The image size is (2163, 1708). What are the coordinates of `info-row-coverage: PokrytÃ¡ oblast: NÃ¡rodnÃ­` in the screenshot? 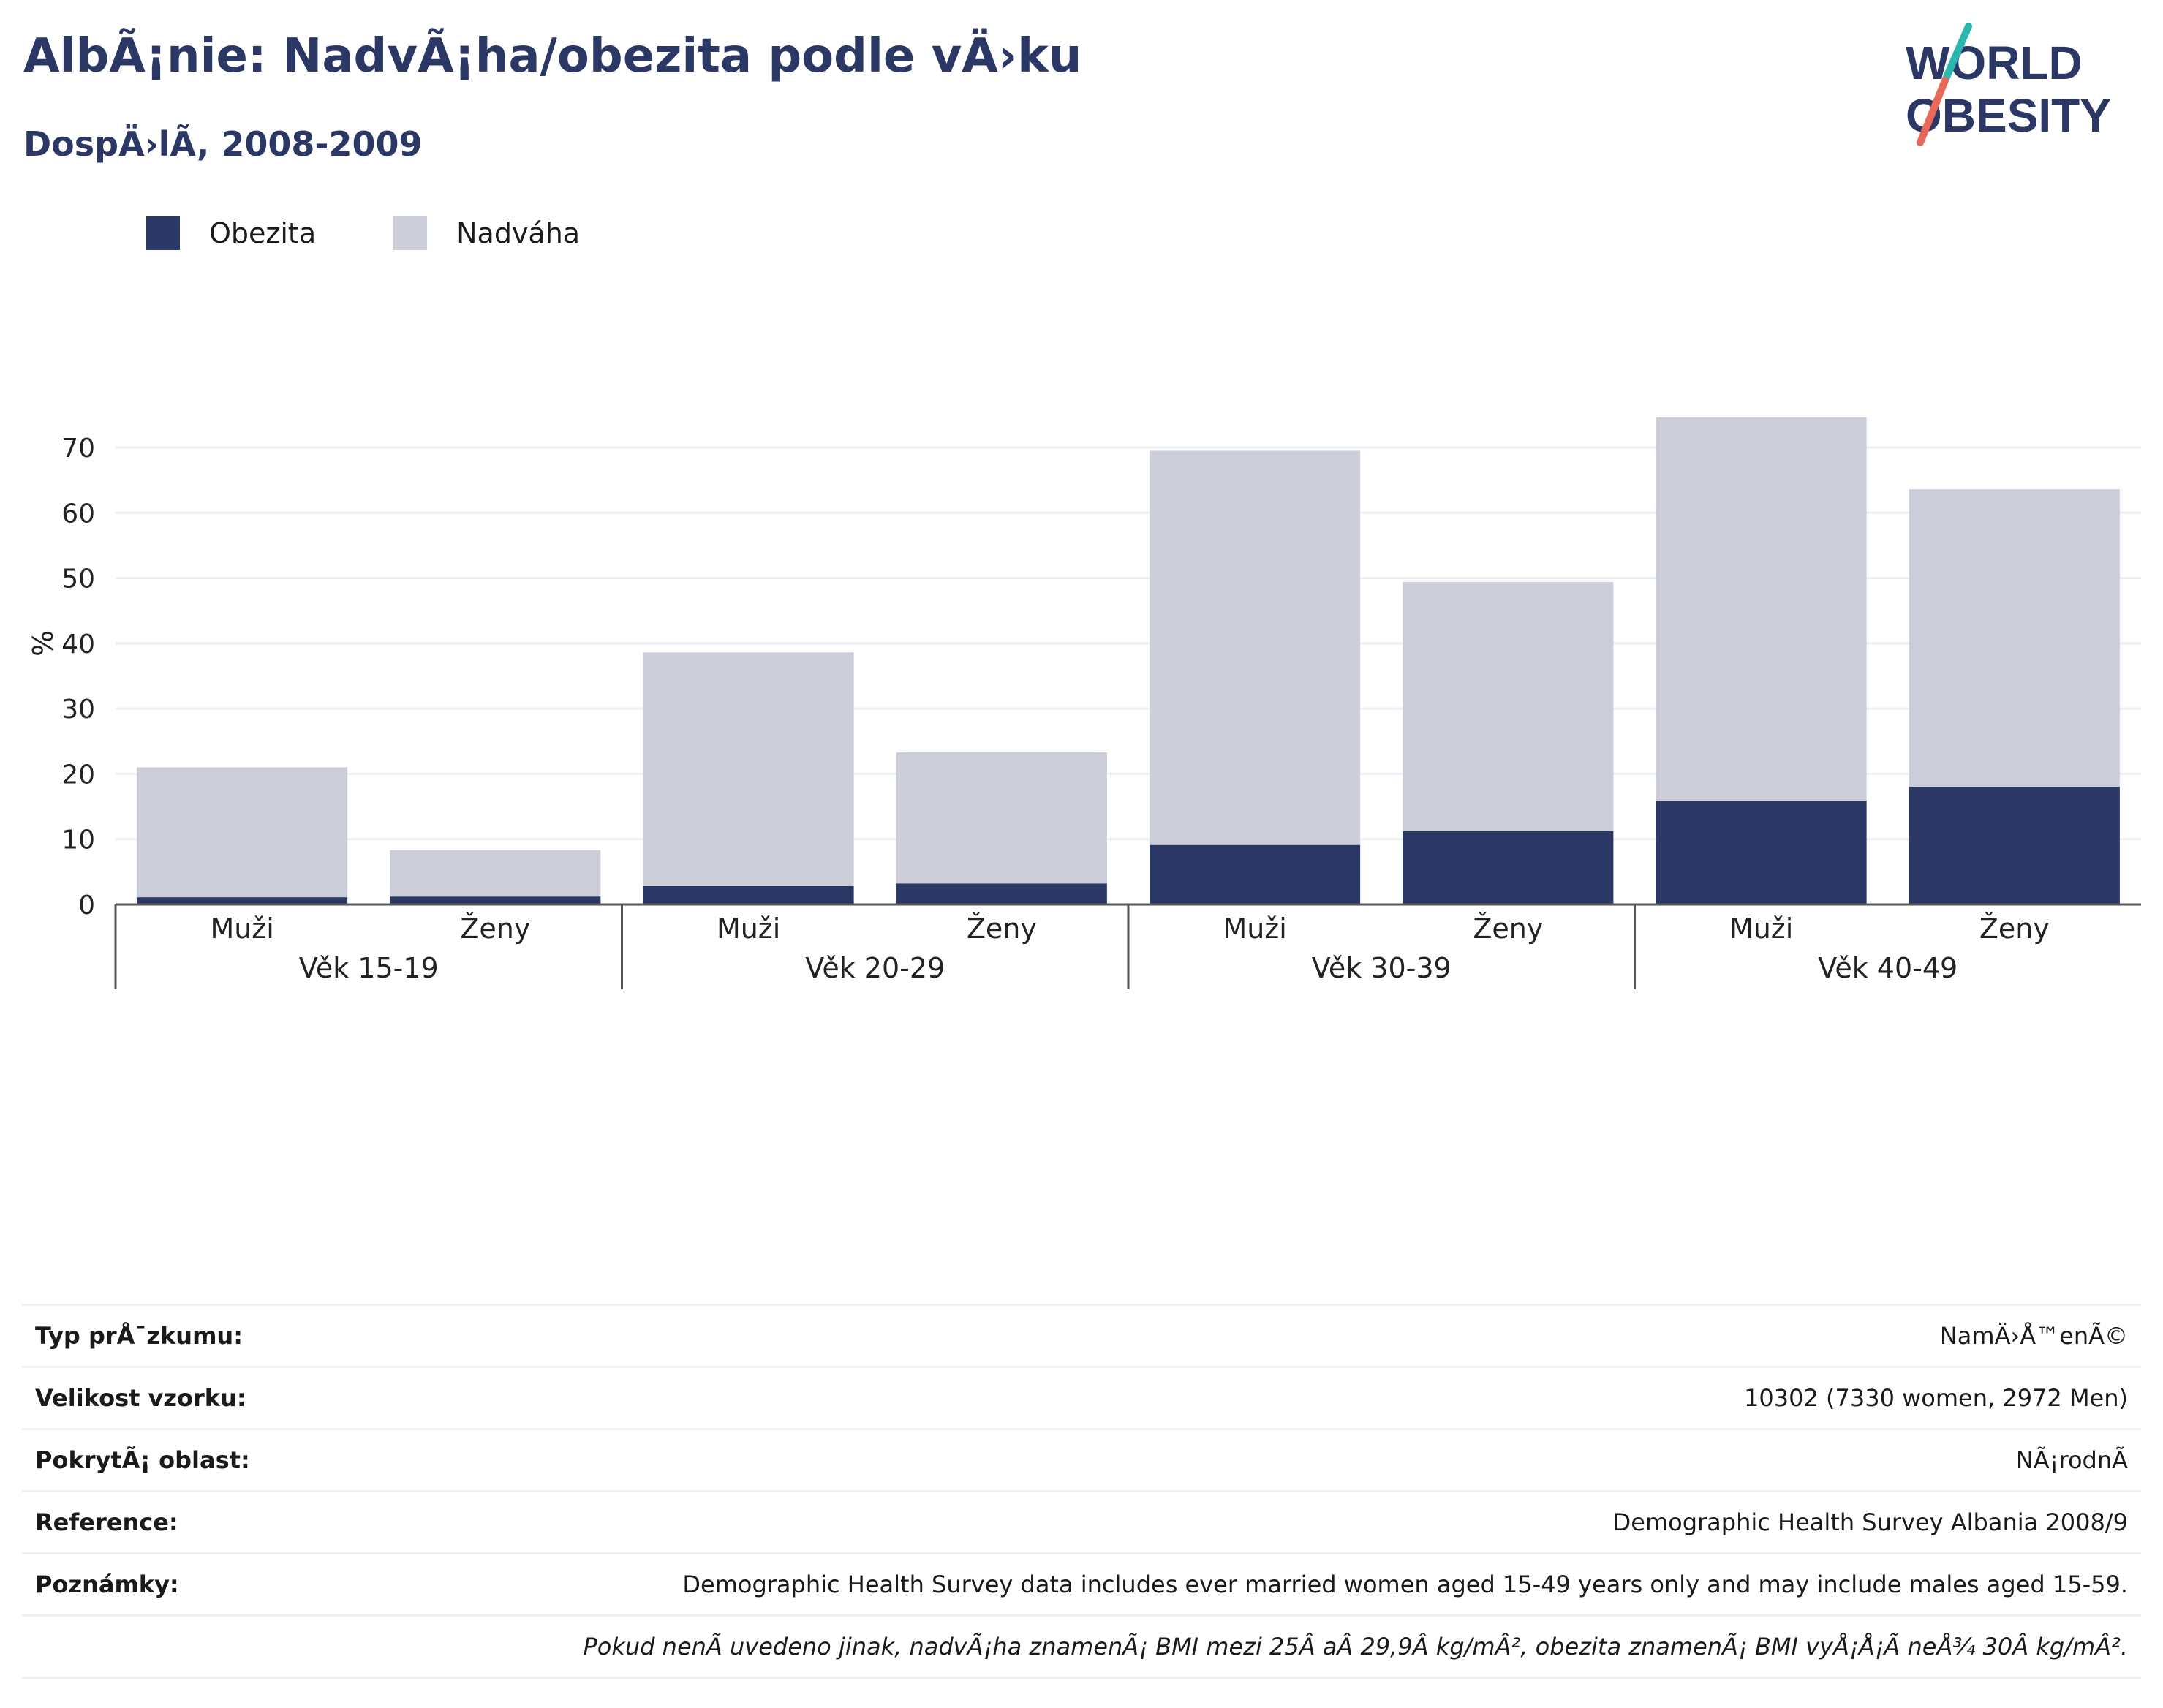 It's located at (1081, 1459).